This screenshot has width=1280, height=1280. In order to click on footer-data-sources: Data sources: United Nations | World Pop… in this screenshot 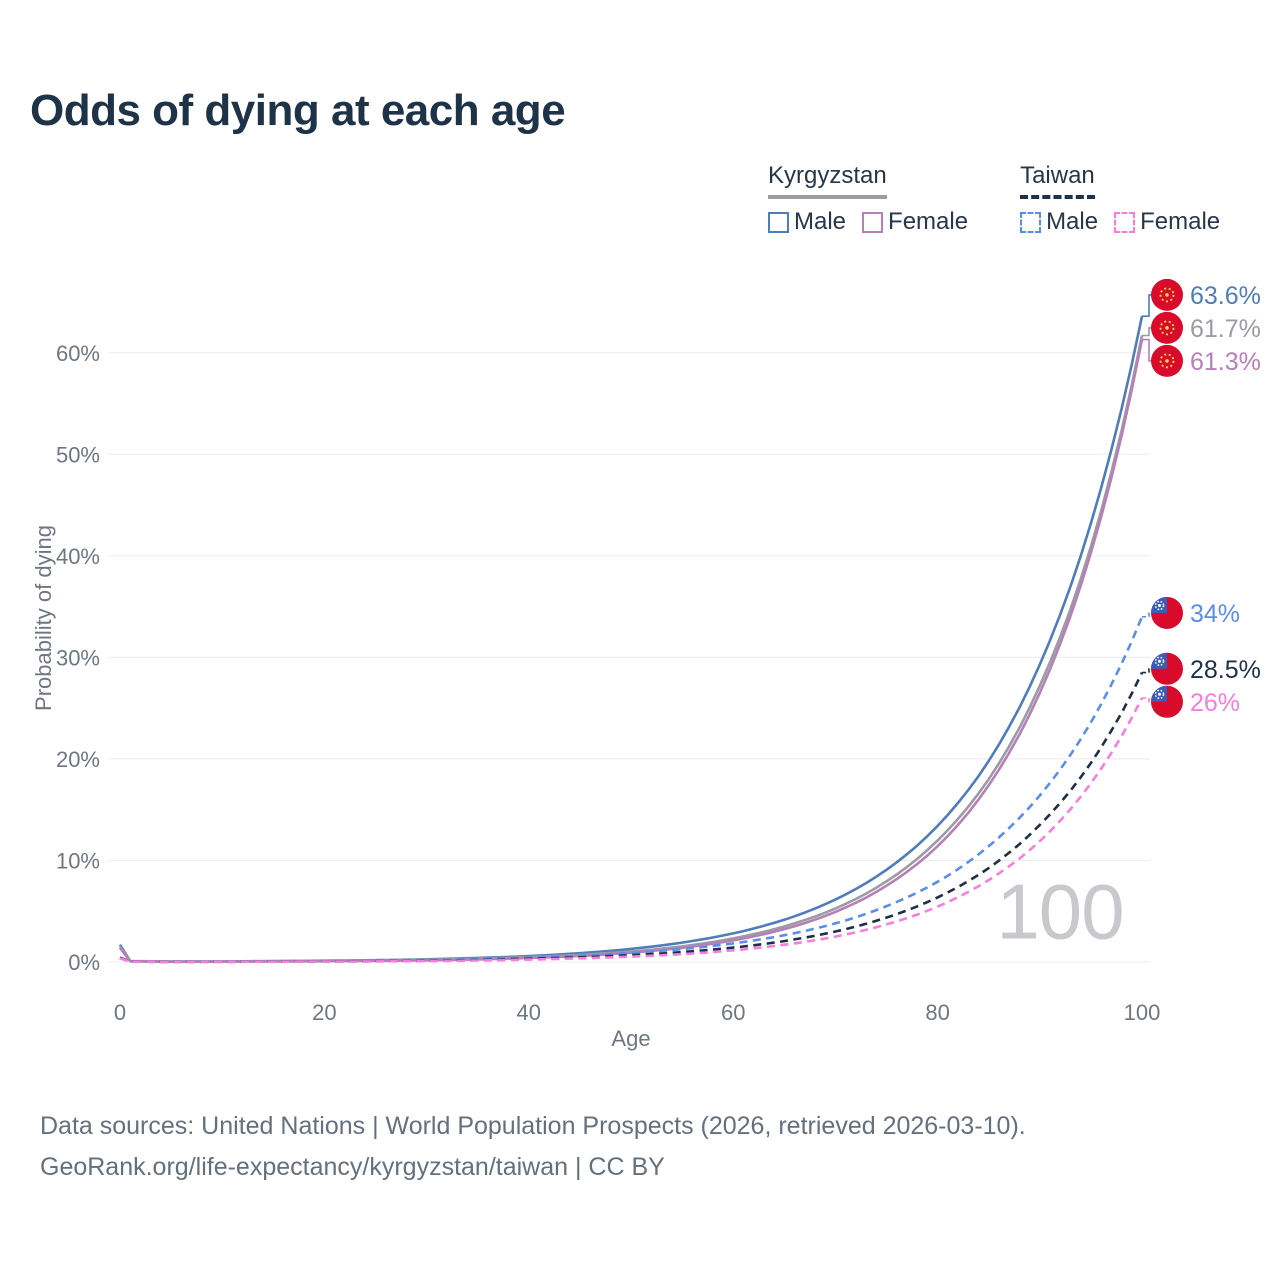, I will do `click(533, 1126)`.